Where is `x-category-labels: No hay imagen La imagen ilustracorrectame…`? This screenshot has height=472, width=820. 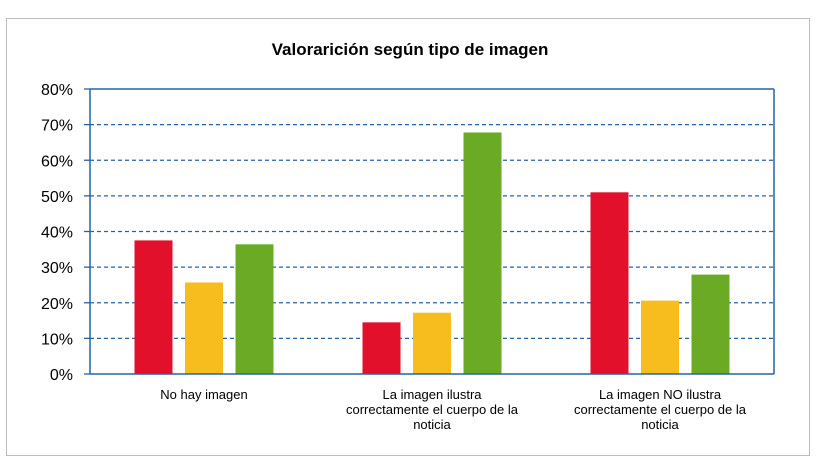
x-category-labels: No hay imagen La imagen ilustracorrectame… is located at coordinates (453, 409).